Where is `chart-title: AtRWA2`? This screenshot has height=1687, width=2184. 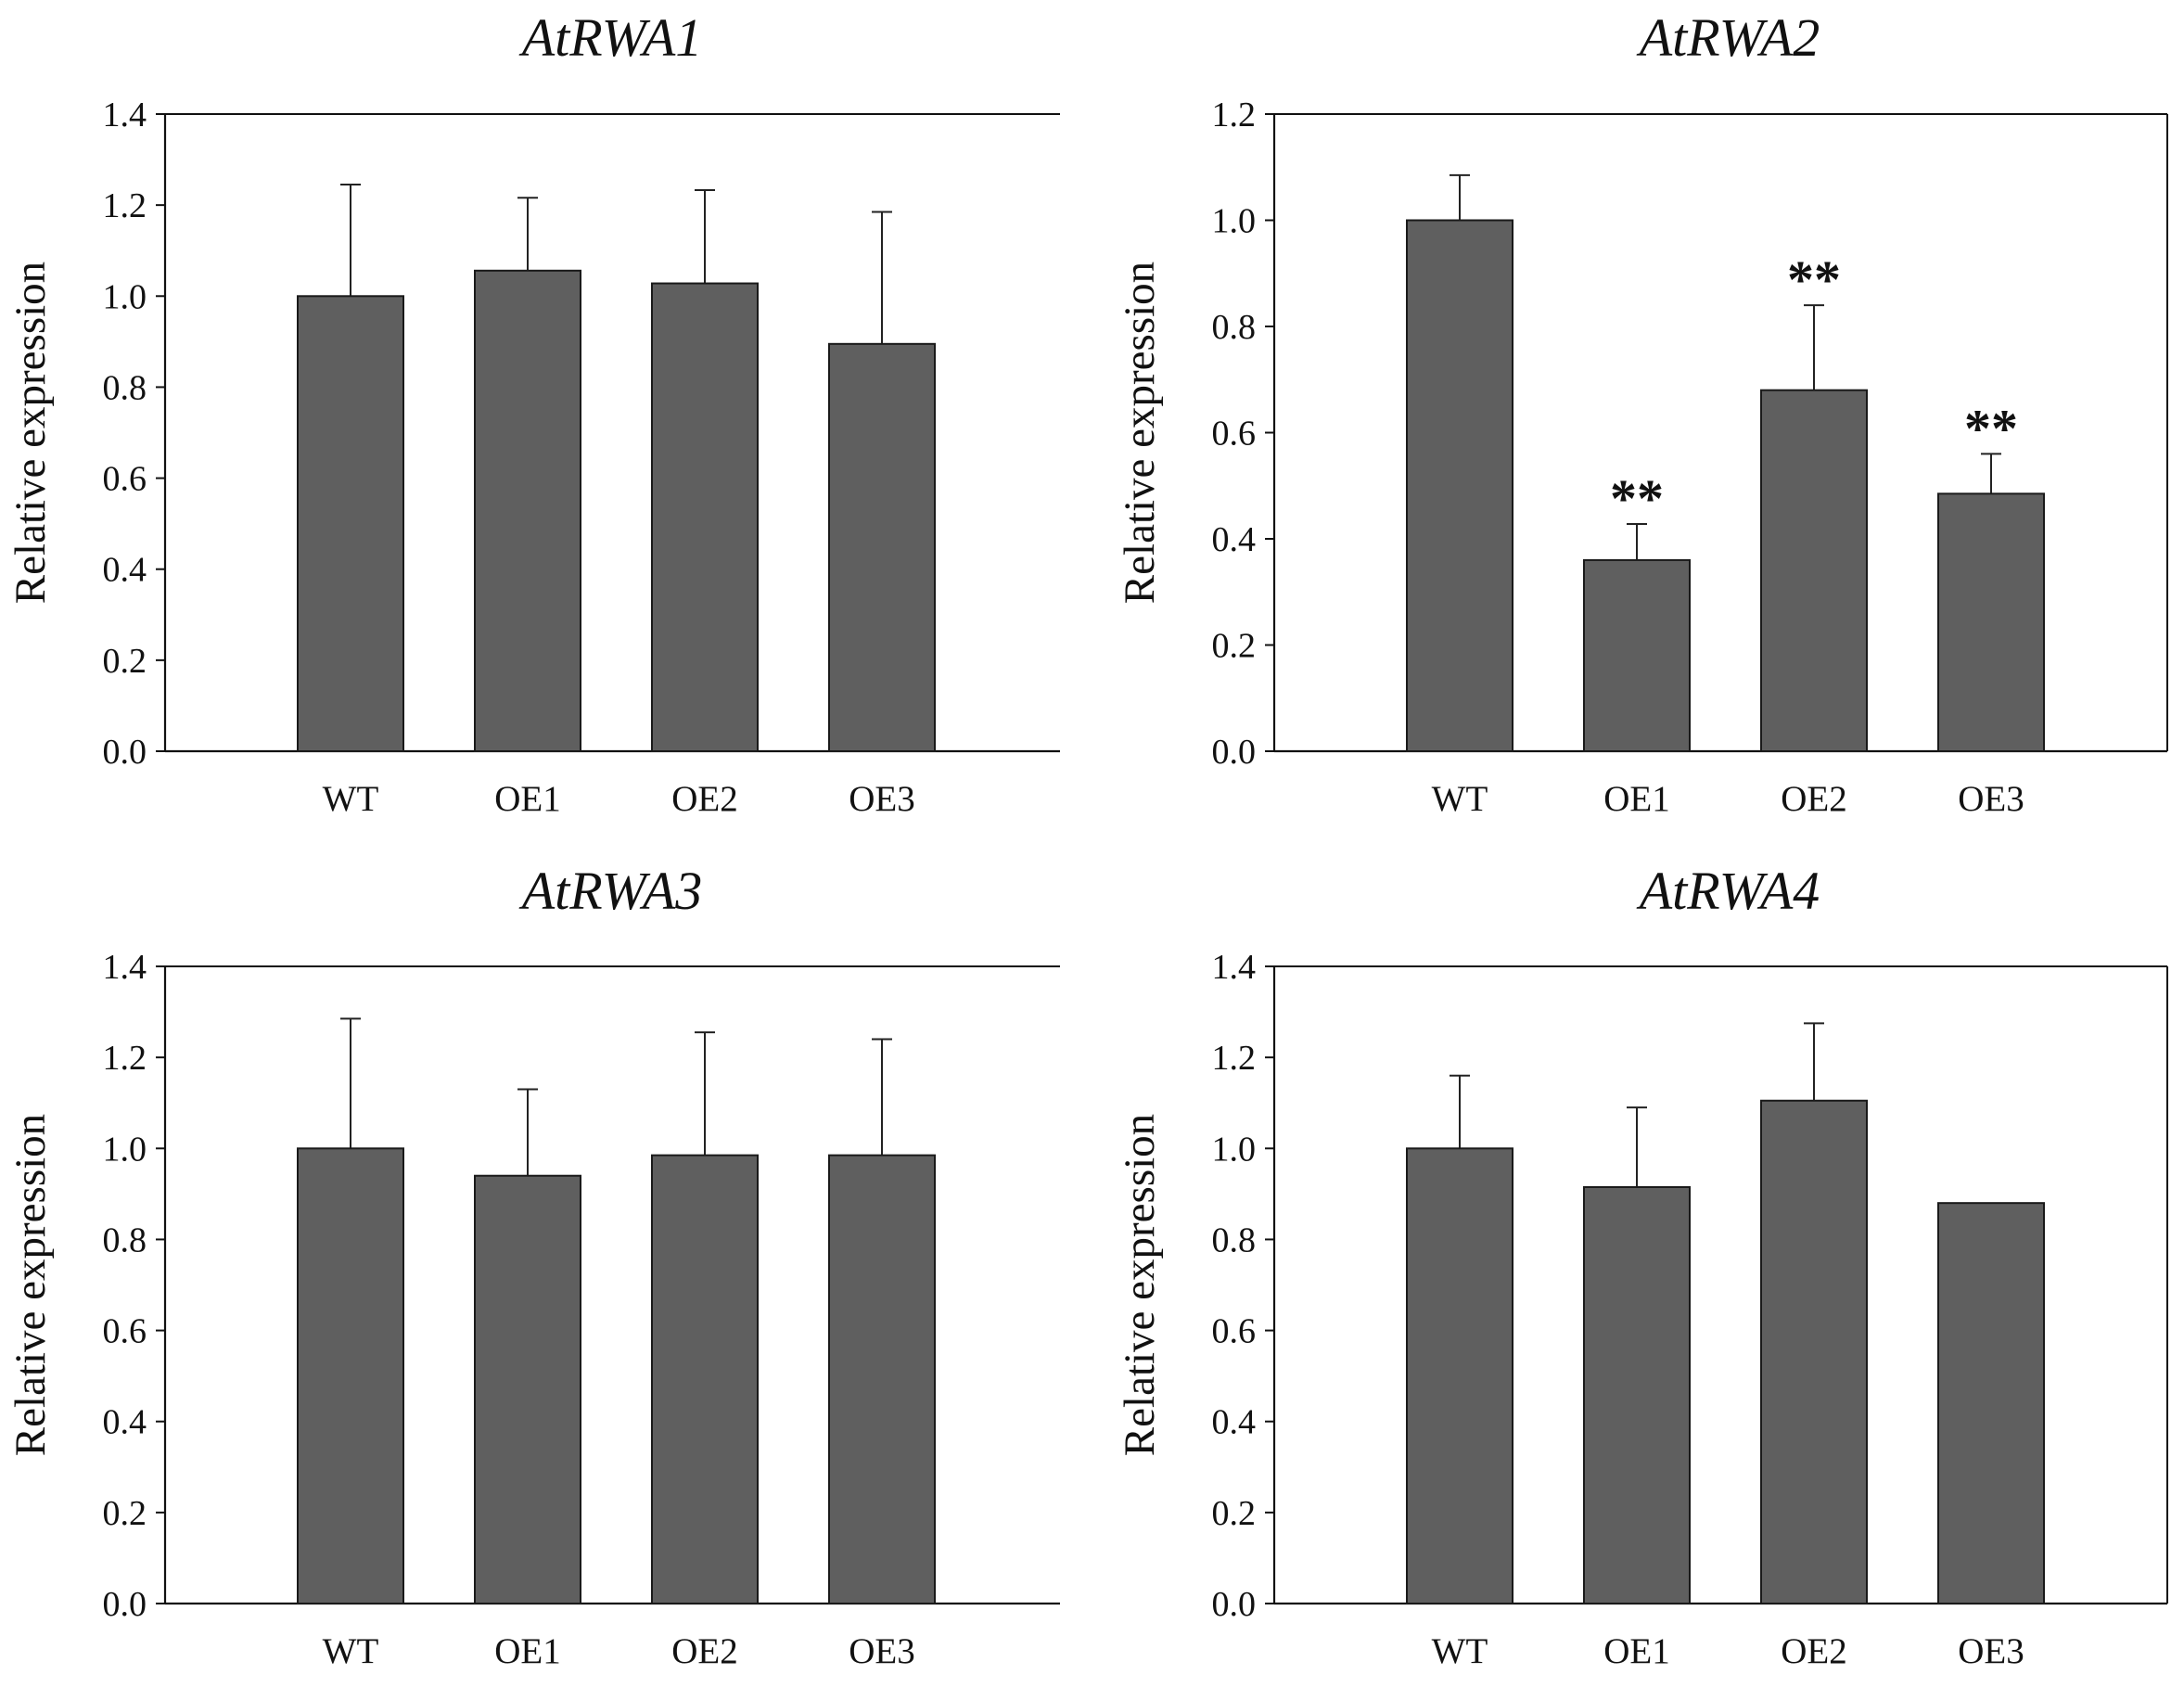
chart-title: AtRWA2 is located at coordinates (1728, 37).